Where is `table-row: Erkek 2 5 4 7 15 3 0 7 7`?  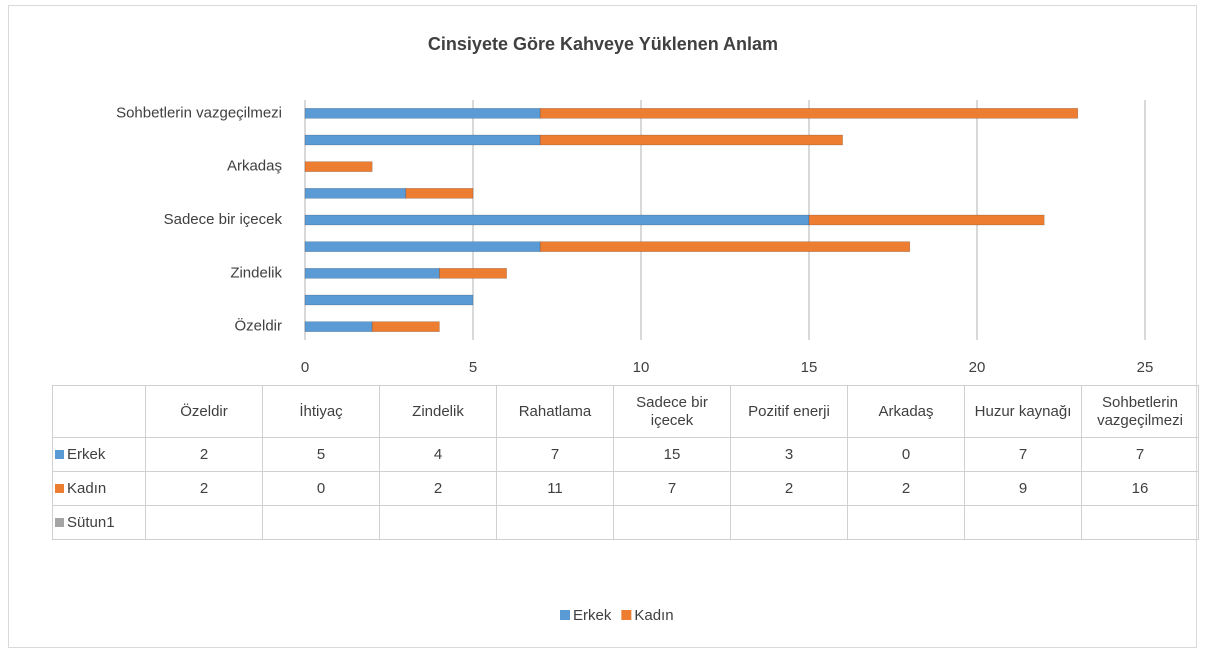 table-row: Erkek 2 5 4 7 15 3 0 7 7 is located at coordinates (625, 454).